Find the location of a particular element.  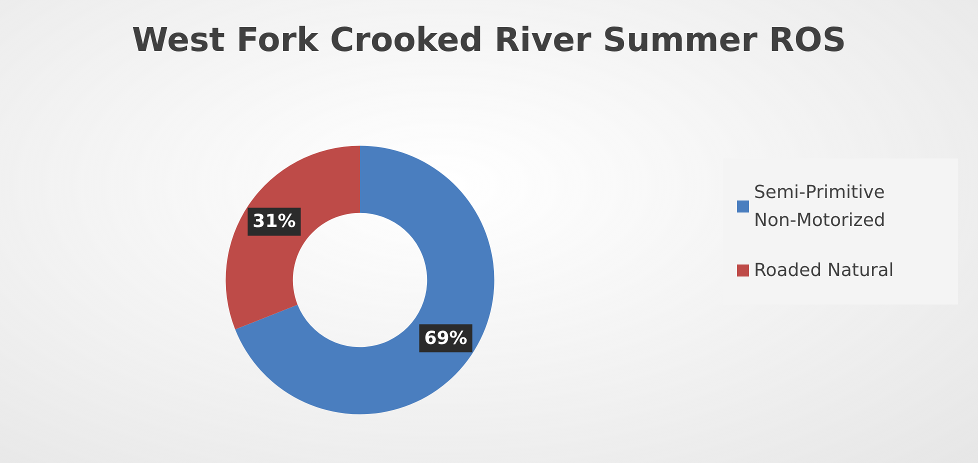

legend-label: Roaded Natural is located at coordinates (824, 270).